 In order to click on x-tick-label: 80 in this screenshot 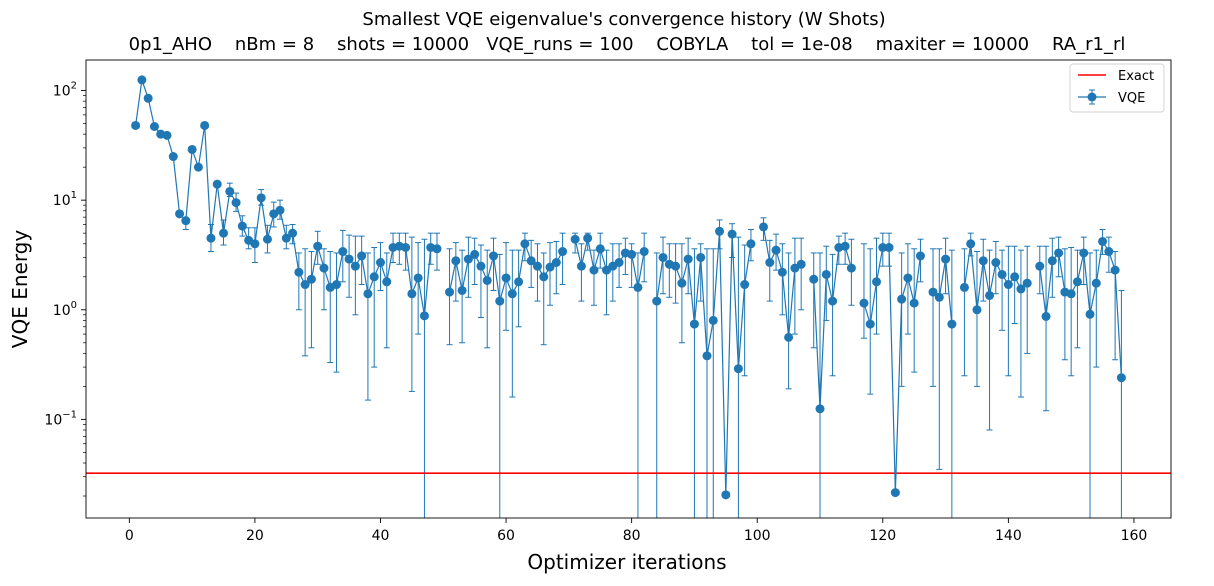, I will do `click(632, 536)`.